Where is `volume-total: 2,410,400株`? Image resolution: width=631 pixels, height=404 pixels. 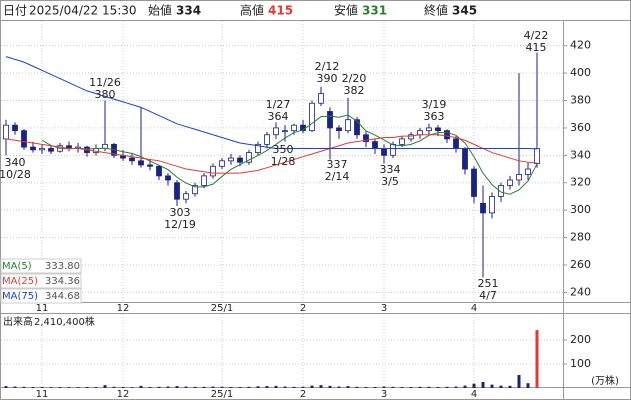
volume-total: 2,410,400株 is located at coordinates (64, 321).